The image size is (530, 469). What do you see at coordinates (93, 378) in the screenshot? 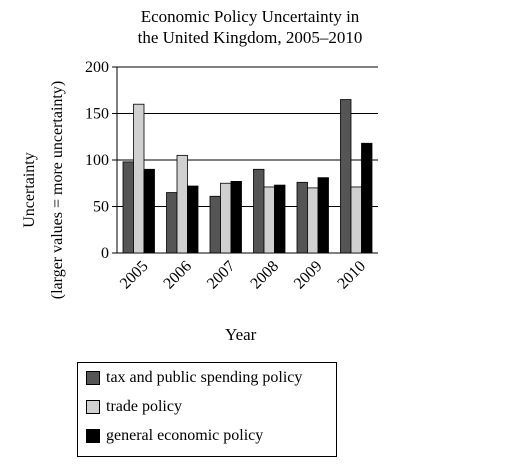
I see `legend-swatch-tax` at bounding box center [93, 378].